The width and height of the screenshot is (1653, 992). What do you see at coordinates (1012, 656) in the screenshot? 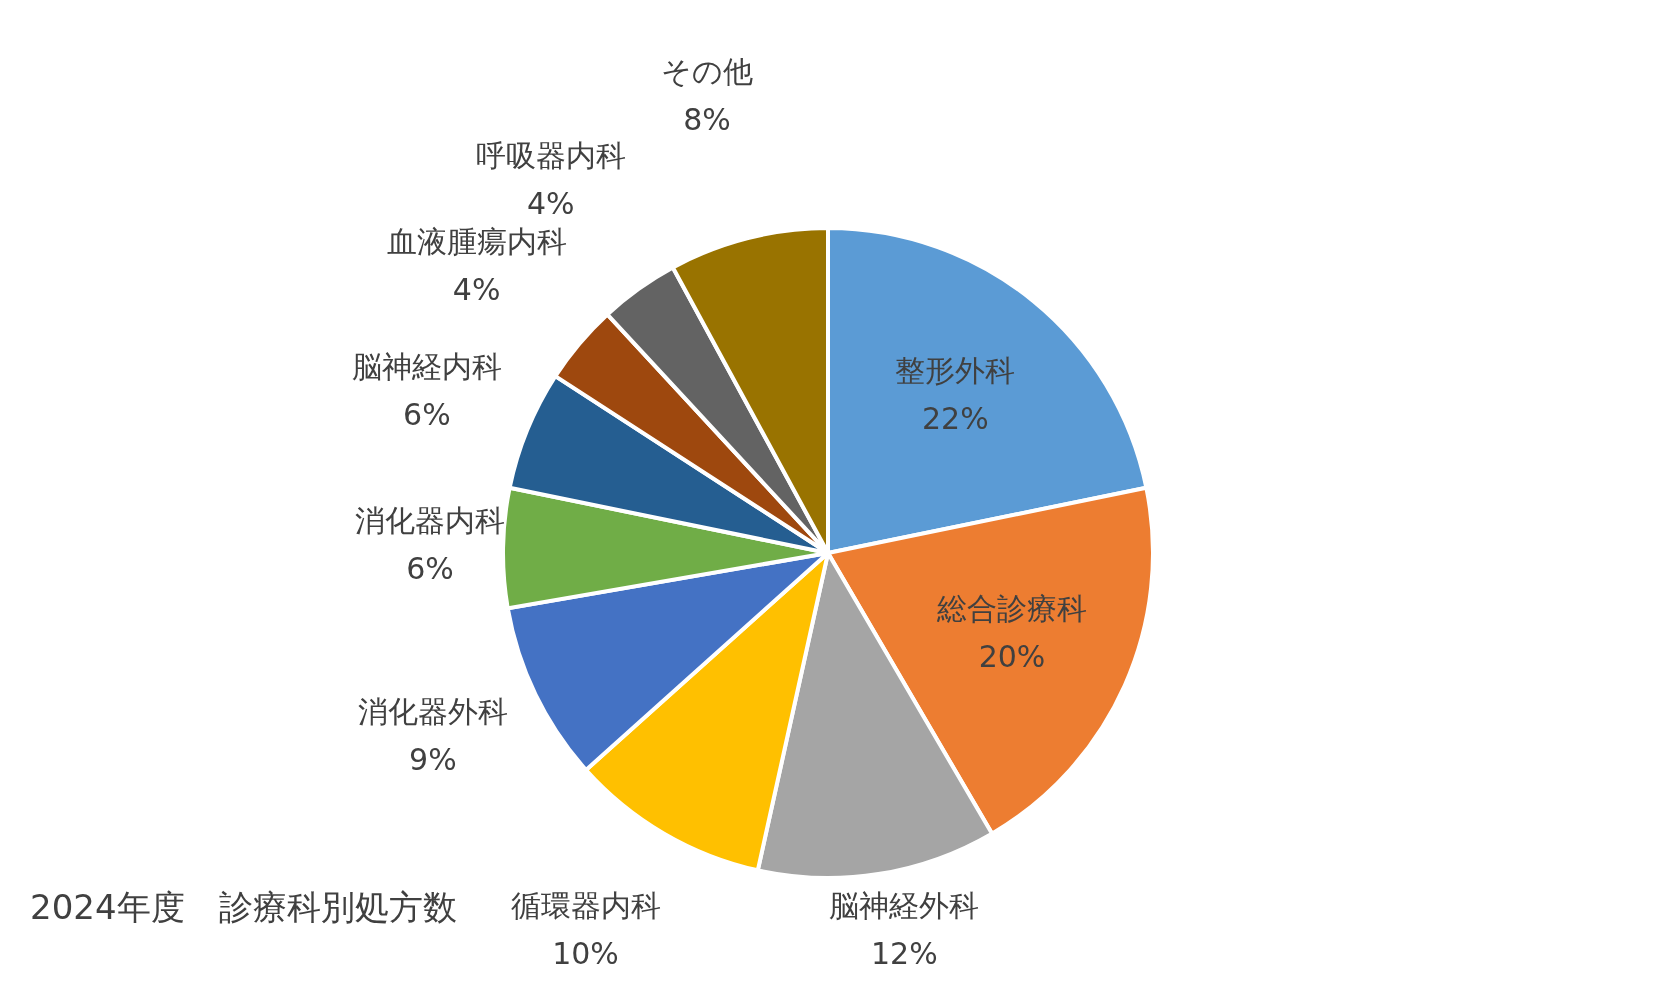
I see `data-label: 20%` at bounding box center [1012, 656].